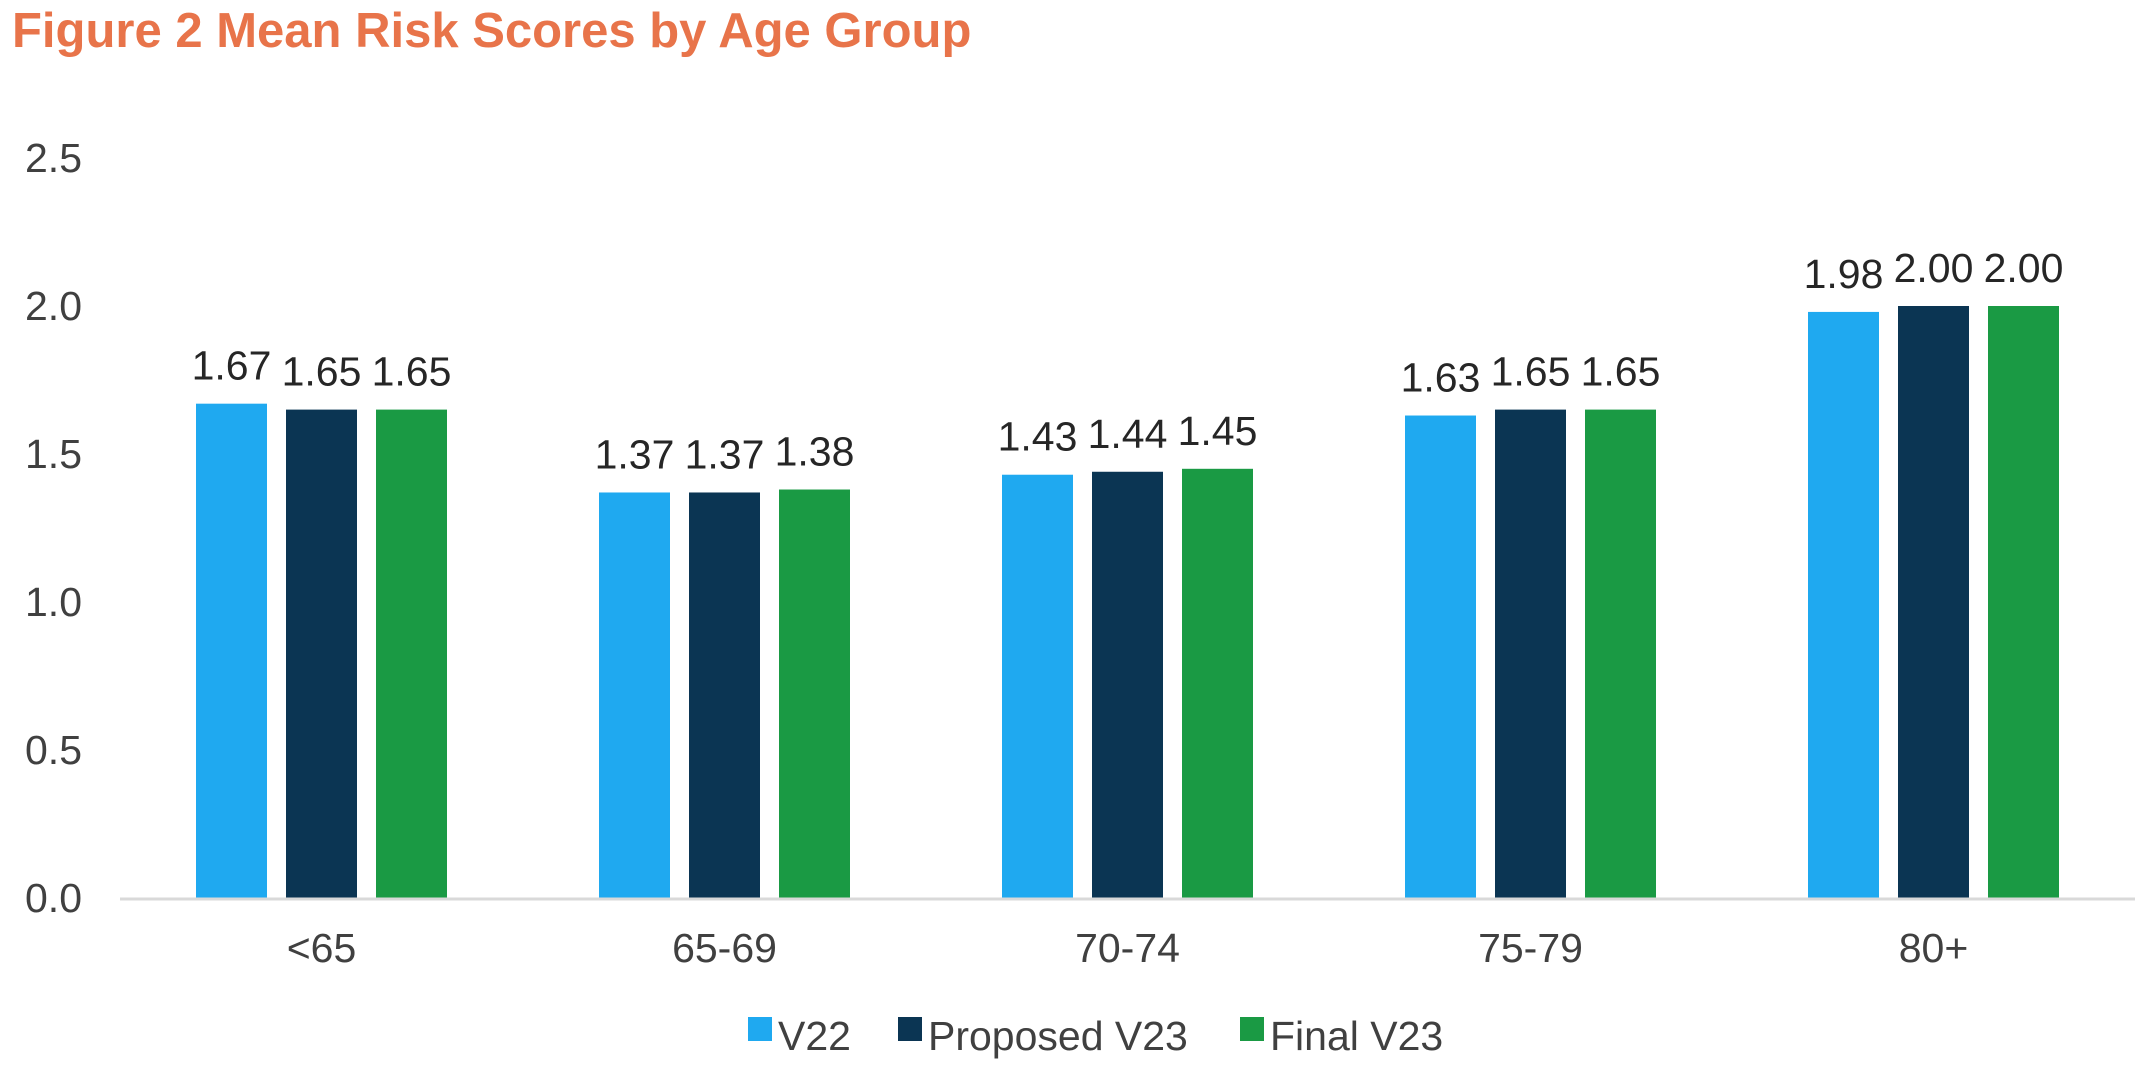 The height and width of the screenshot is (1068, 2145). I want to click on y-tick-label: 0.5, so click(53, 750).